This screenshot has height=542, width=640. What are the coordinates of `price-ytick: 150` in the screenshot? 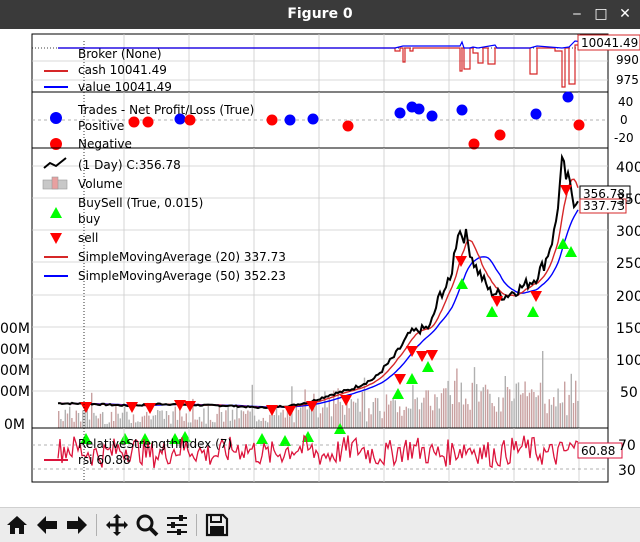 It's located at (628, 329).